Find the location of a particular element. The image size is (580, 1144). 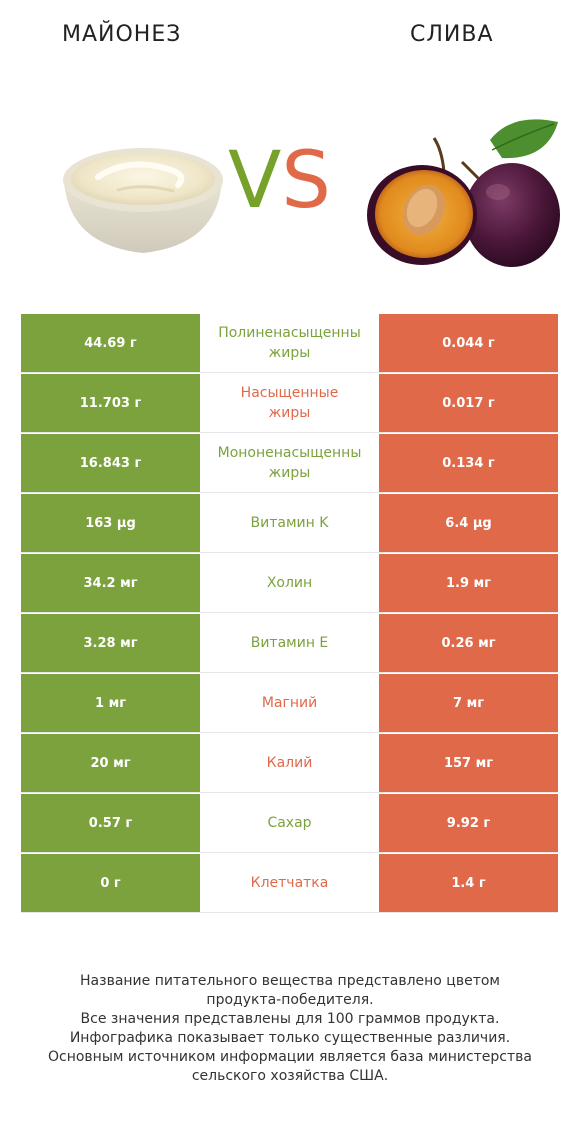

nutrient-label: Полиненасыщенны жиры is located at coordinates (289, 343).